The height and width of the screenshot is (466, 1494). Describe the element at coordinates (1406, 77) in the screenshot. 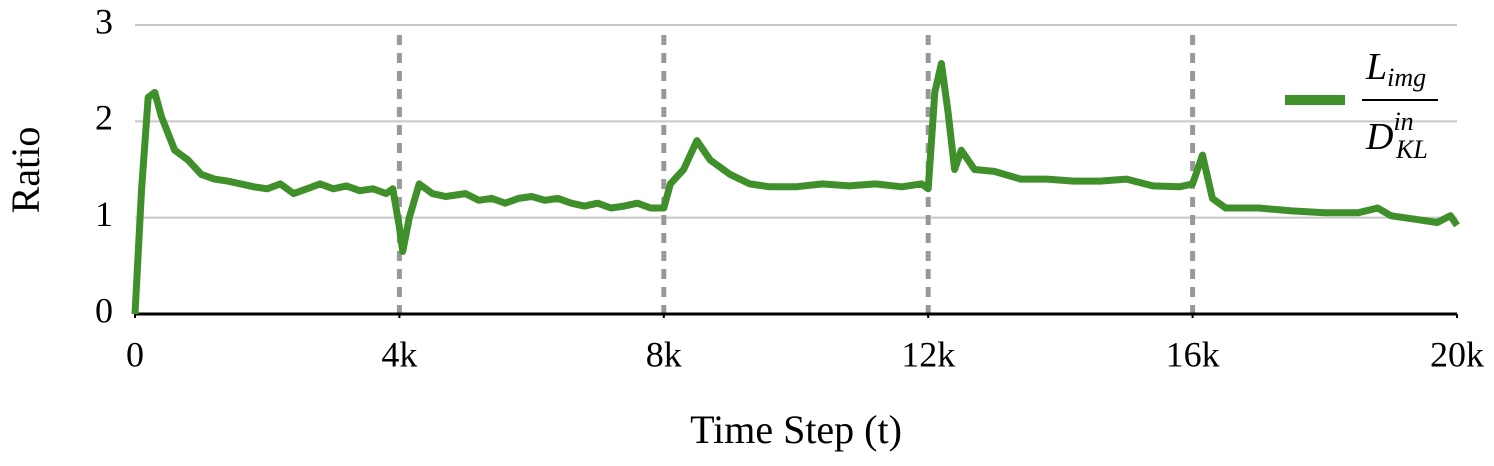

I see `legend-text: img` at that location.